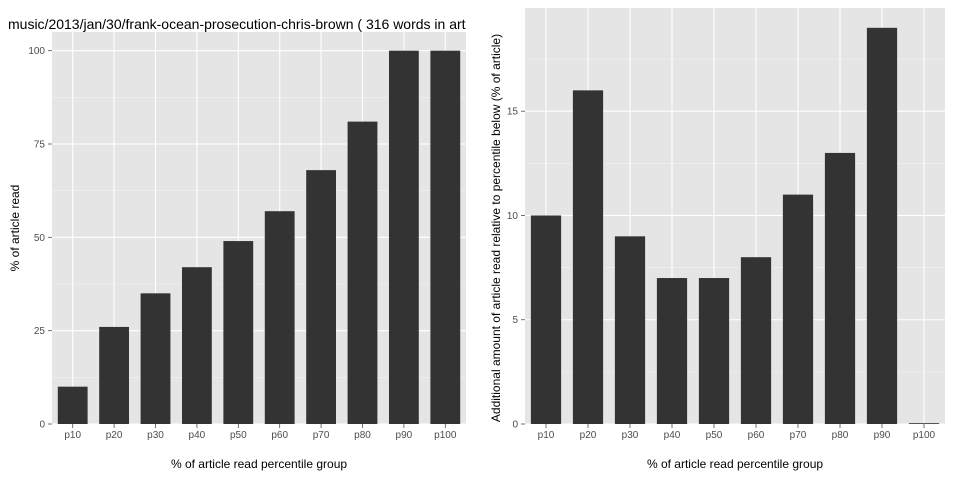  I want to click on left-y-axis: 0 25 50 75 100, so click(40, 238).